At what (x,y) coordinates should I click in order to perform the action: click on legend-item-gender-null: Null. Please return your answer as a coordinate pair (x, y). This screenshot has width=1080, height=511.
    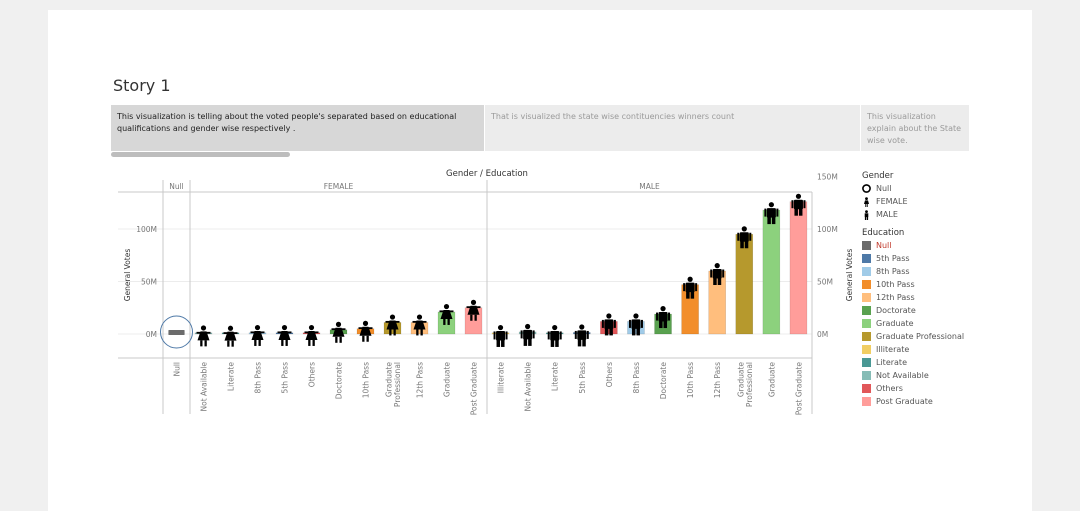
    Looking at the image, I should click on (918, 188).